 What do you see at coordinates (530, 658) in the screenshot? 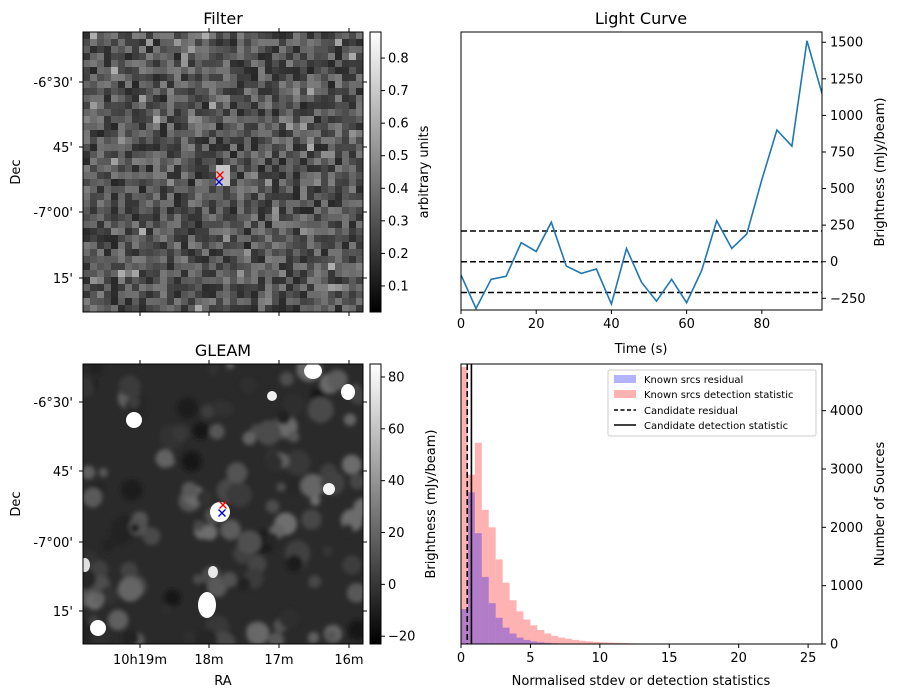
I see `histogram-xtick-label: 5` at bounding box center [530, 658].